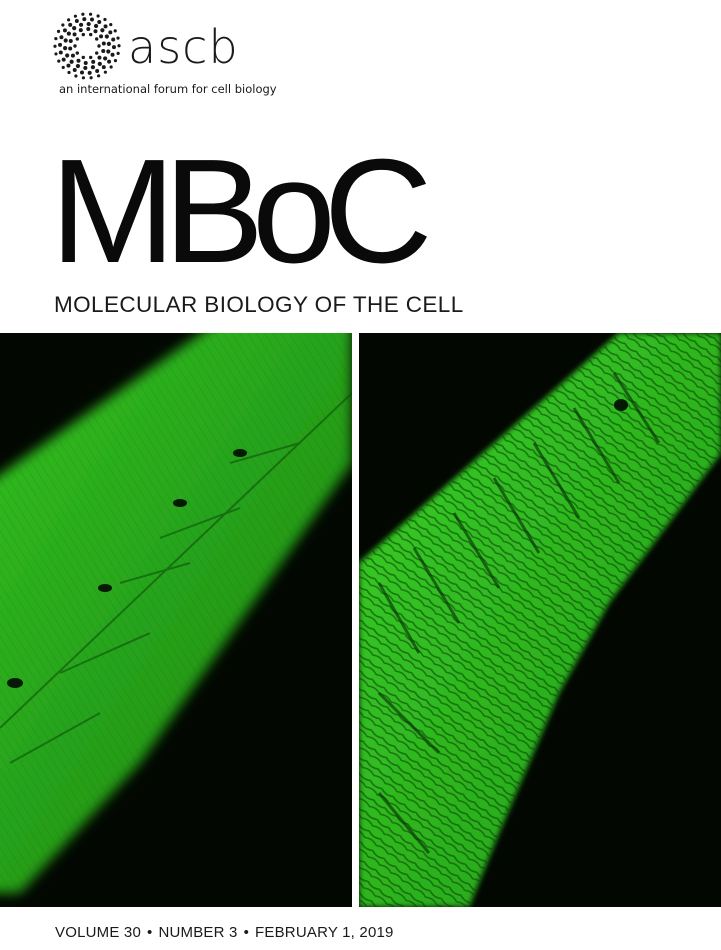 This screenshot has height=950, width=721. What do you see at coordinates (98, 932) in the screenshot?
I see `issue-volume: VOLUME 30` at bounding box center [98, 932].